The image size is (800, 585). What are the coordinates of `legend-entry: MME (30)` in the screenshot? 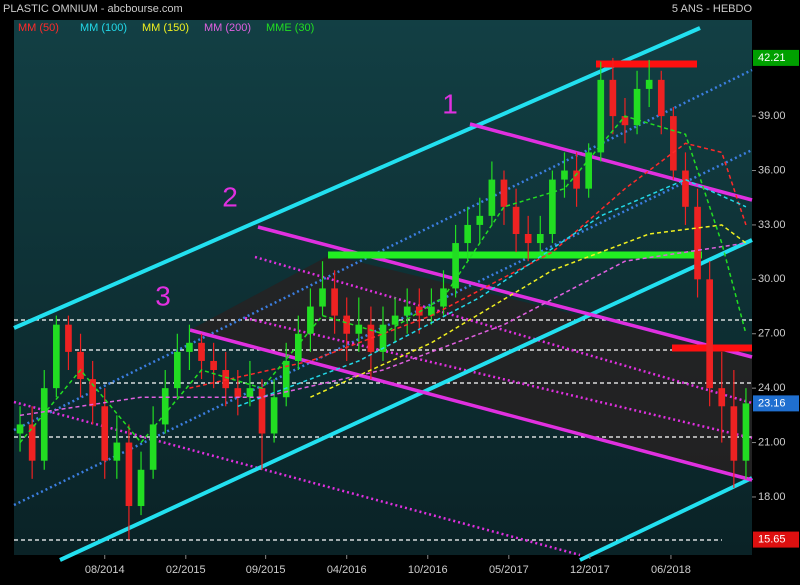 It's located at (290, 28).